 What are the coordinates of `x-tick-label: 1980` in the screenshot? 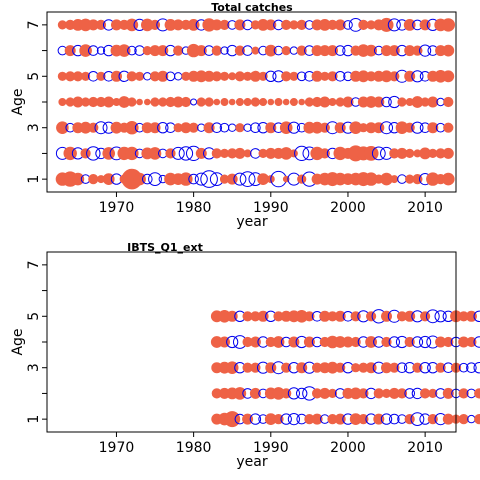 It's located at (194, 448).